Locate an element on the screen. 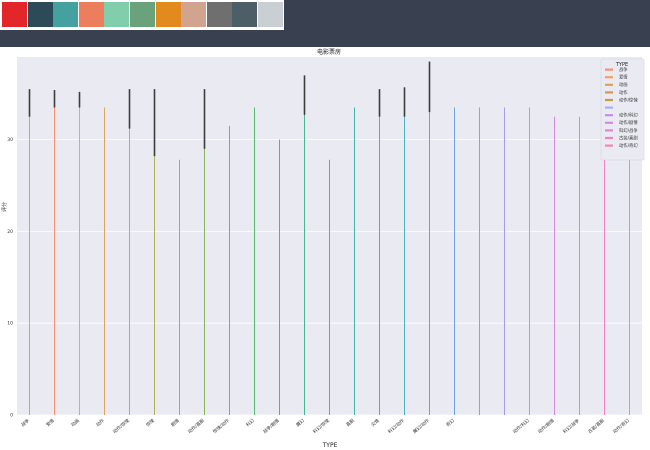  legend-label: 古装/喜剧 is located at coordinates (628, 137).